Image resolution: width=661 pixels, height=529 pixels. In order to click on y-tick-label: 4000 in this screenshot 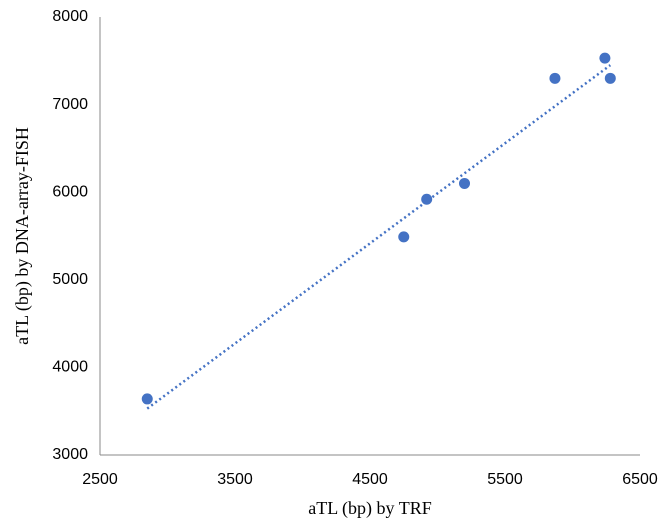, I will do `click(70, 367)`.